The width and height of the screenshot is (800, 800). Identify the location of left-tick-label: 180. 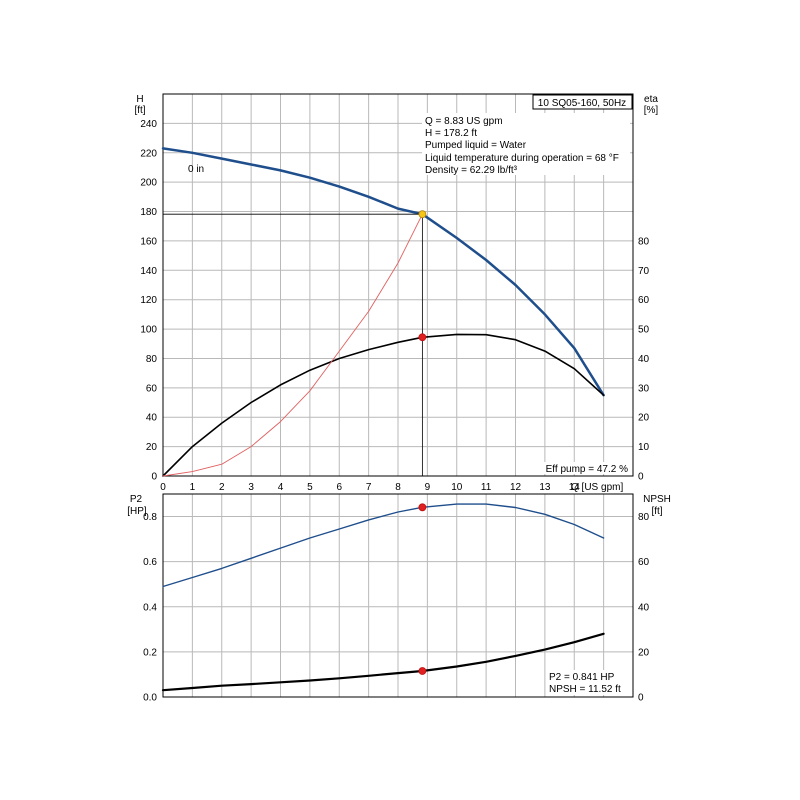
(148, 212).